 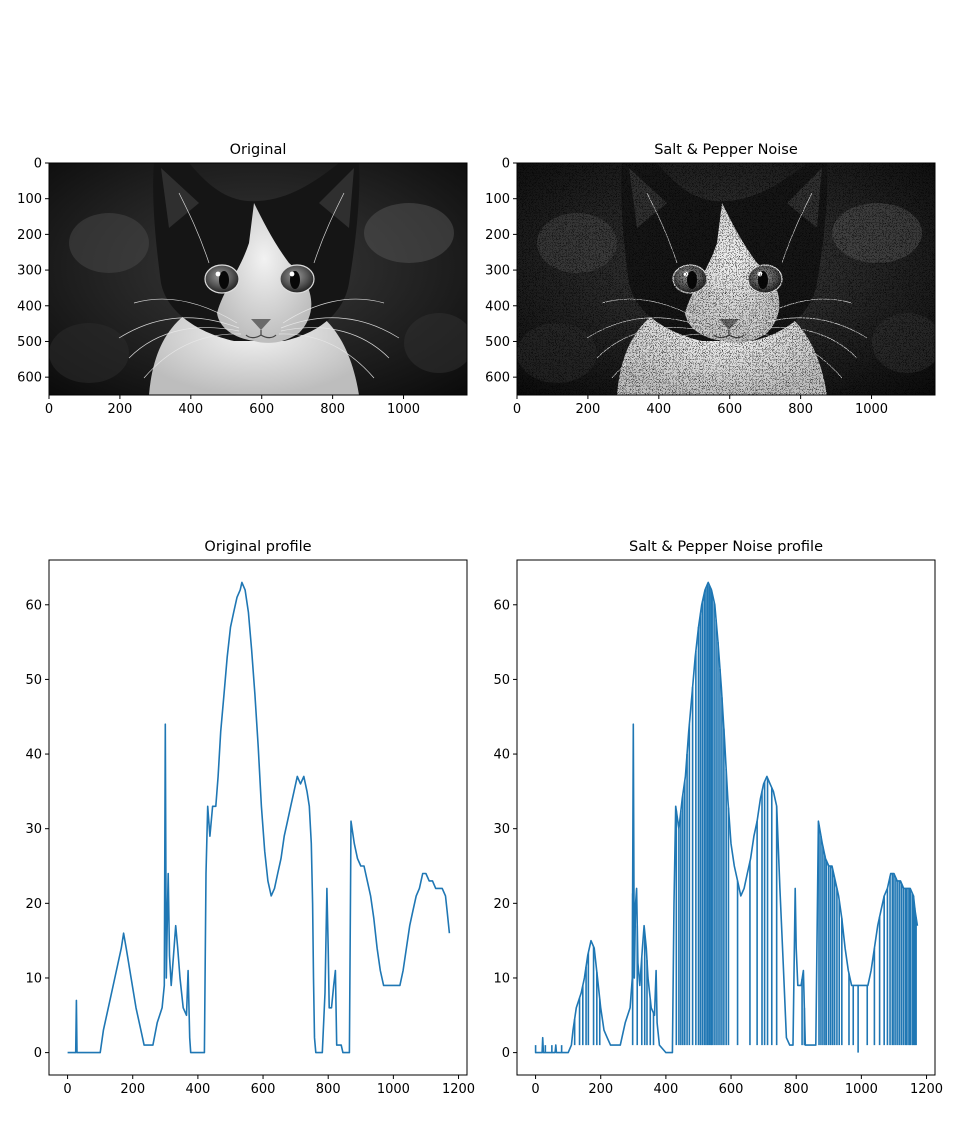 I want to click on panel-title: Salt & Pepper Noise profile, so click(x=726, y=547).